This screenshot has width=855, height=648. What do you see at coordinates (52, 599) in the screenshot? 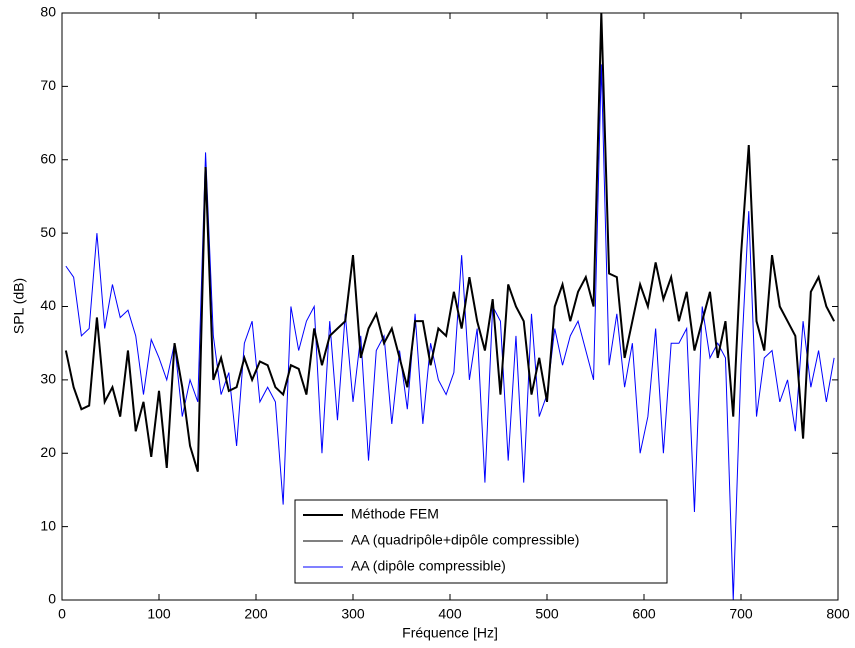
I see `y-tick-label: 0` at bounding box center [52, 599].